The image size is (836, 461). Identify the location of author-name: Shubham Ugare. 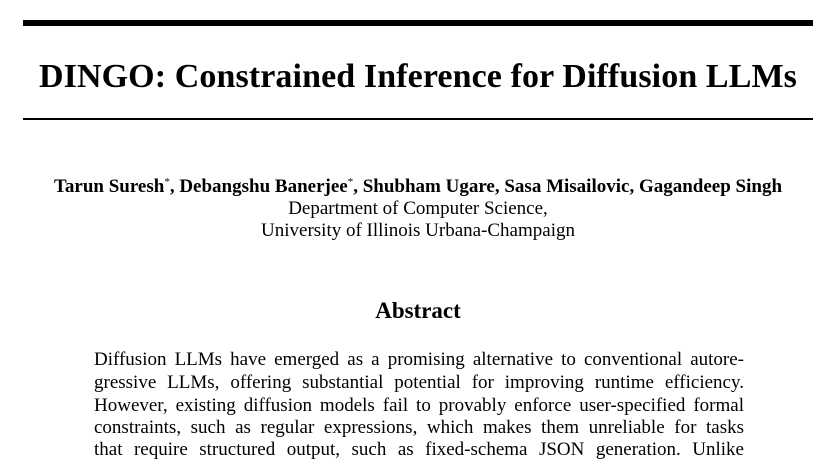
(428, 186).